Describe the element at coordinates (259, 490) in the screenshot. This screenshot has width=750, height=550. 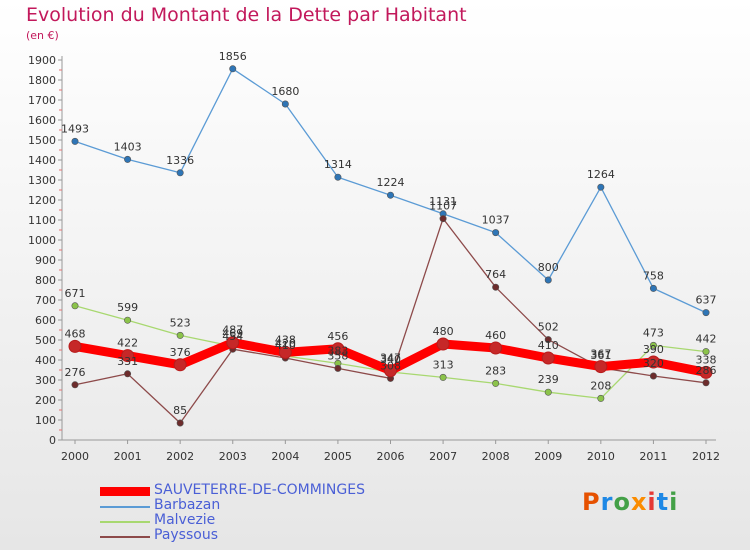
I see `legend-label-sauveterre: SAUVETERRE-DE-COMMINGES` at that location.